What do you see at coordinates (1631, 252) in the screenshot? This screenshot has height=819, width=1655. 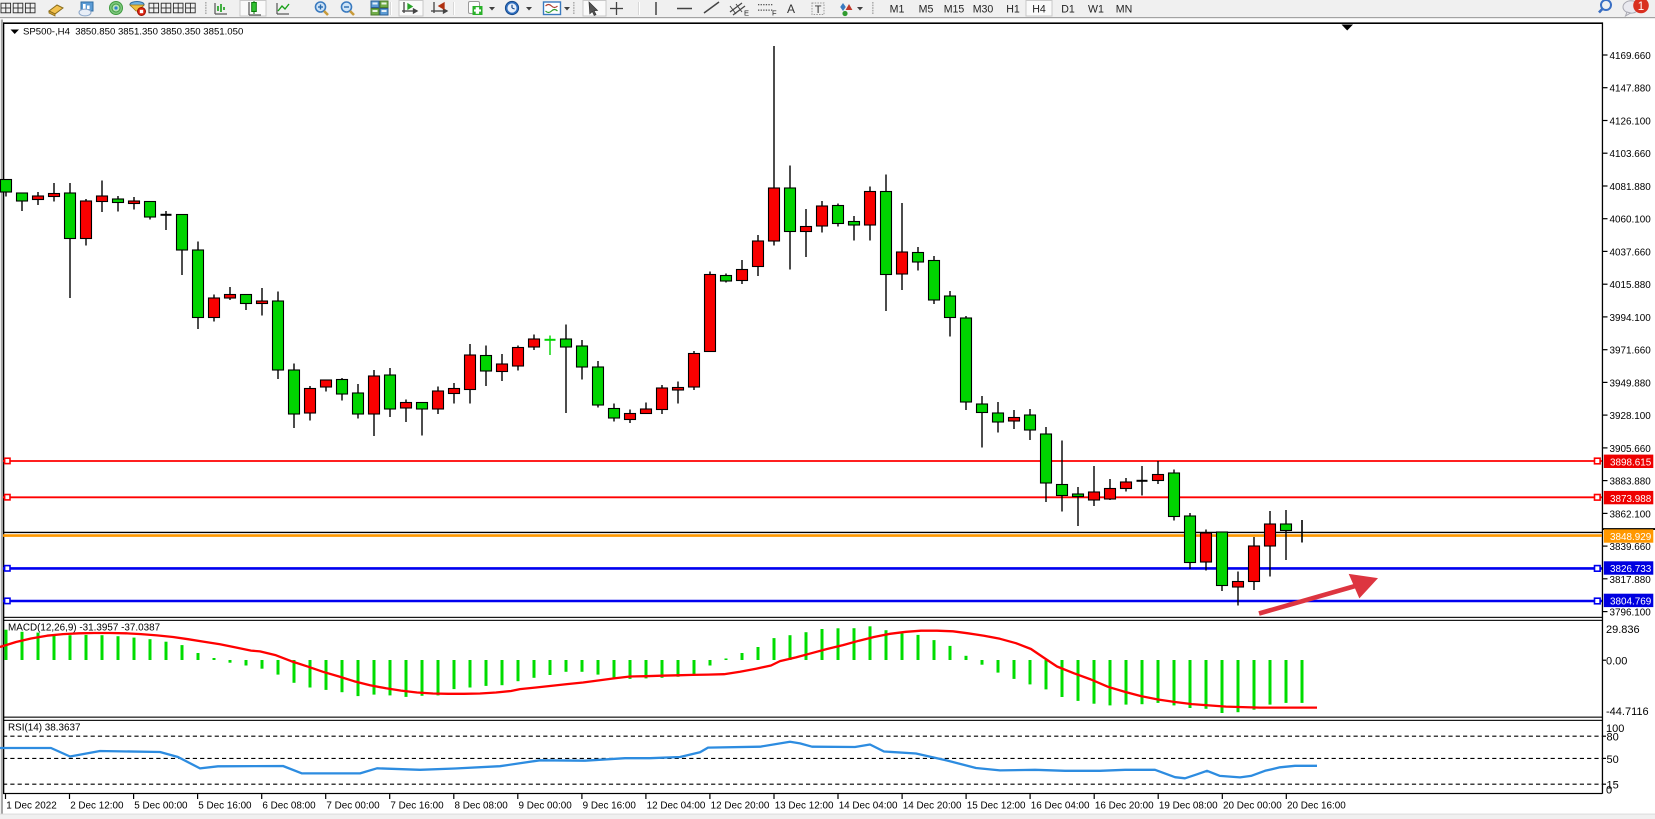 I see `svg-text: 4037.660` at bounding box center [1631, 252].